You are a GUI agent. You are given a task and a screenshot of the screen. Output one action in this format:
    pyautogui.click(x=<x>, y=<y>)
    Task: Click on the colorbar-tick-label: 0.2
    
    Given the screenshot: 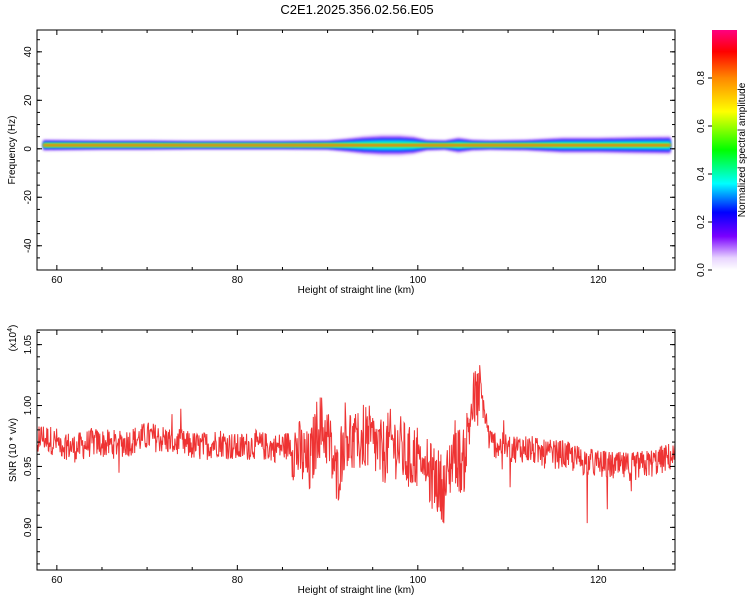 What is the action you would take?
    pyautogui.click(x=701, y=222)
    